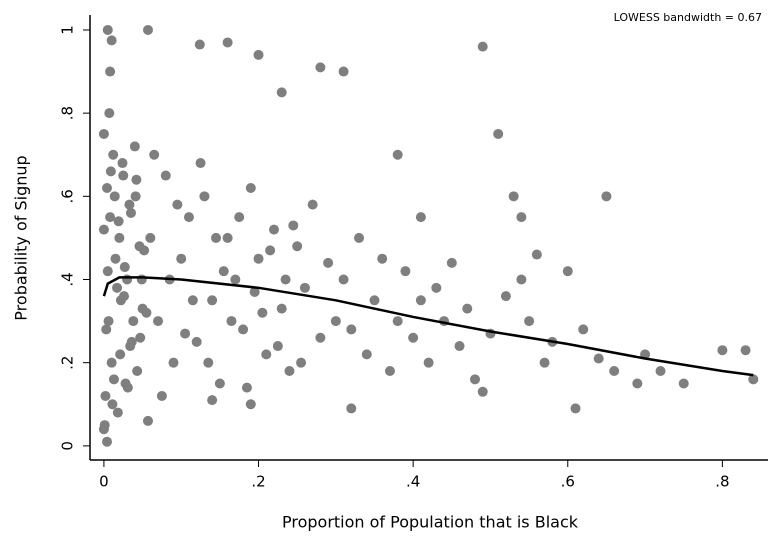 The height and width of the screenshot is (542, 770). I want to click on y-axis-label: Probability of Signup, so click(21, 237).